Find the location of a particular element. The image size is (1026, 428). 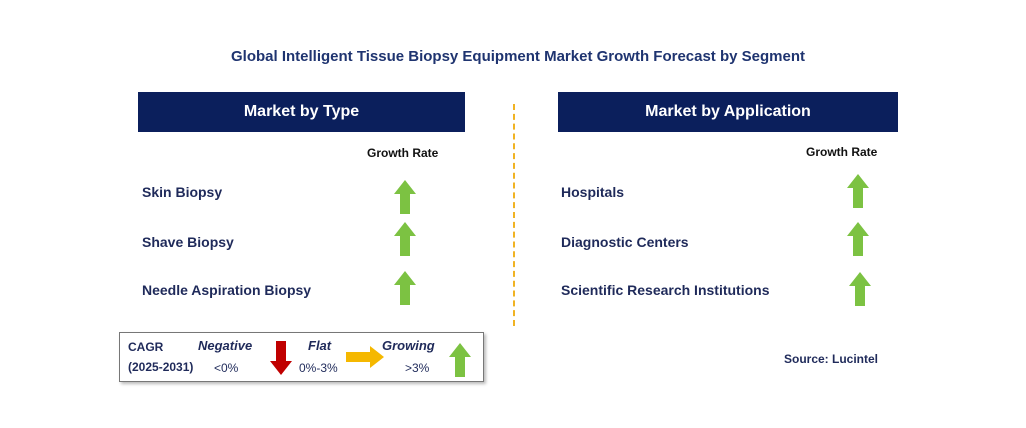

type-growth-rate-label: Growth Rate is located at coordinates (403, 153).